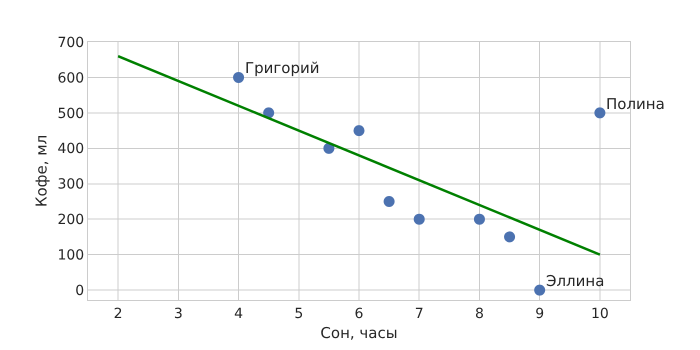 Image resolution: width=700 pixels, height=350 pixels. What do you see at coordinates (178, 314) in the screenshot?
I see `x-tick-label: 3` at bounding box center [178, 314].